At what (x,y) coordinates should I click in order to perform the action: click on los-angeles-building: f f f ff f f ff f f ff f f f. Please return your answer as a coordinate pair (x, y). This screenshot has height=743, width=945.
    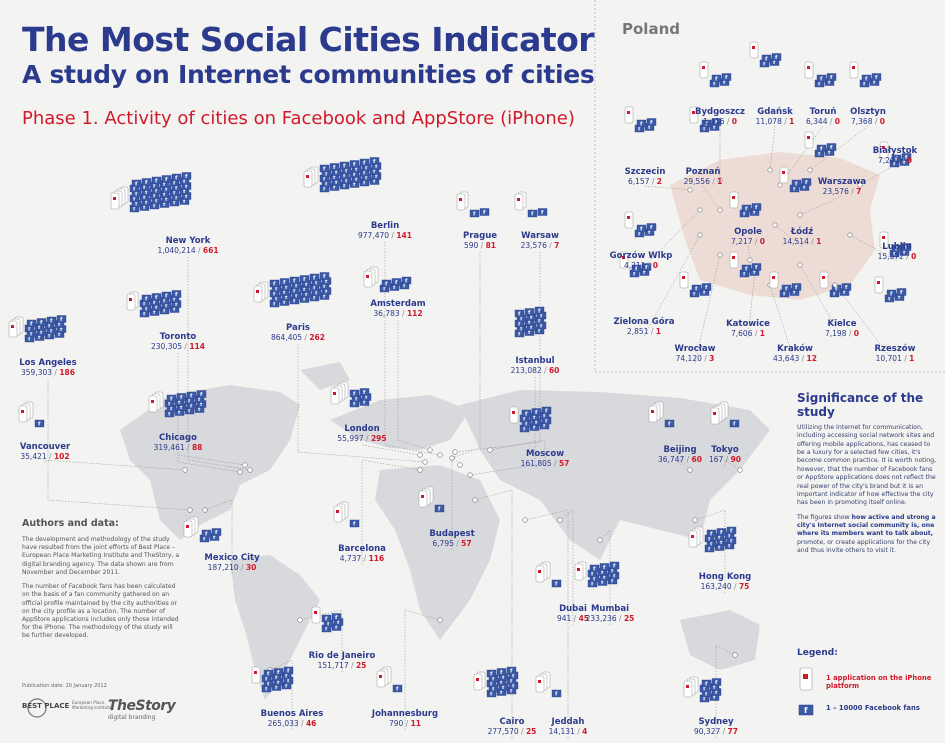
    Looking at the image, I should click on (37, 329).